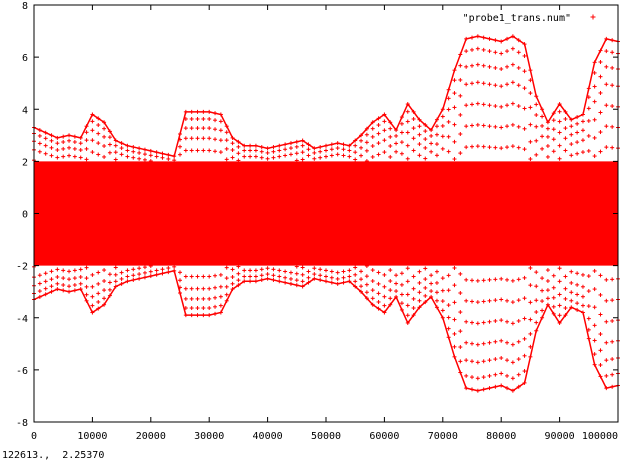 This screenshot has height=463, width=640. I want to click on y-tick-label: 8, so click(25, 6).